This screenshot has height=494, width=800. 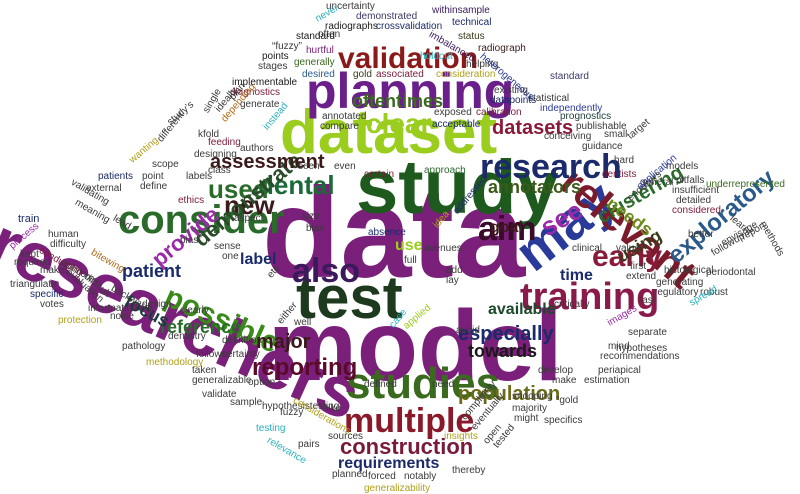 What do you see at coordinates (571, 108) in the screenshot?
I see `word-independently: independently` at bounding box center [571, 108].